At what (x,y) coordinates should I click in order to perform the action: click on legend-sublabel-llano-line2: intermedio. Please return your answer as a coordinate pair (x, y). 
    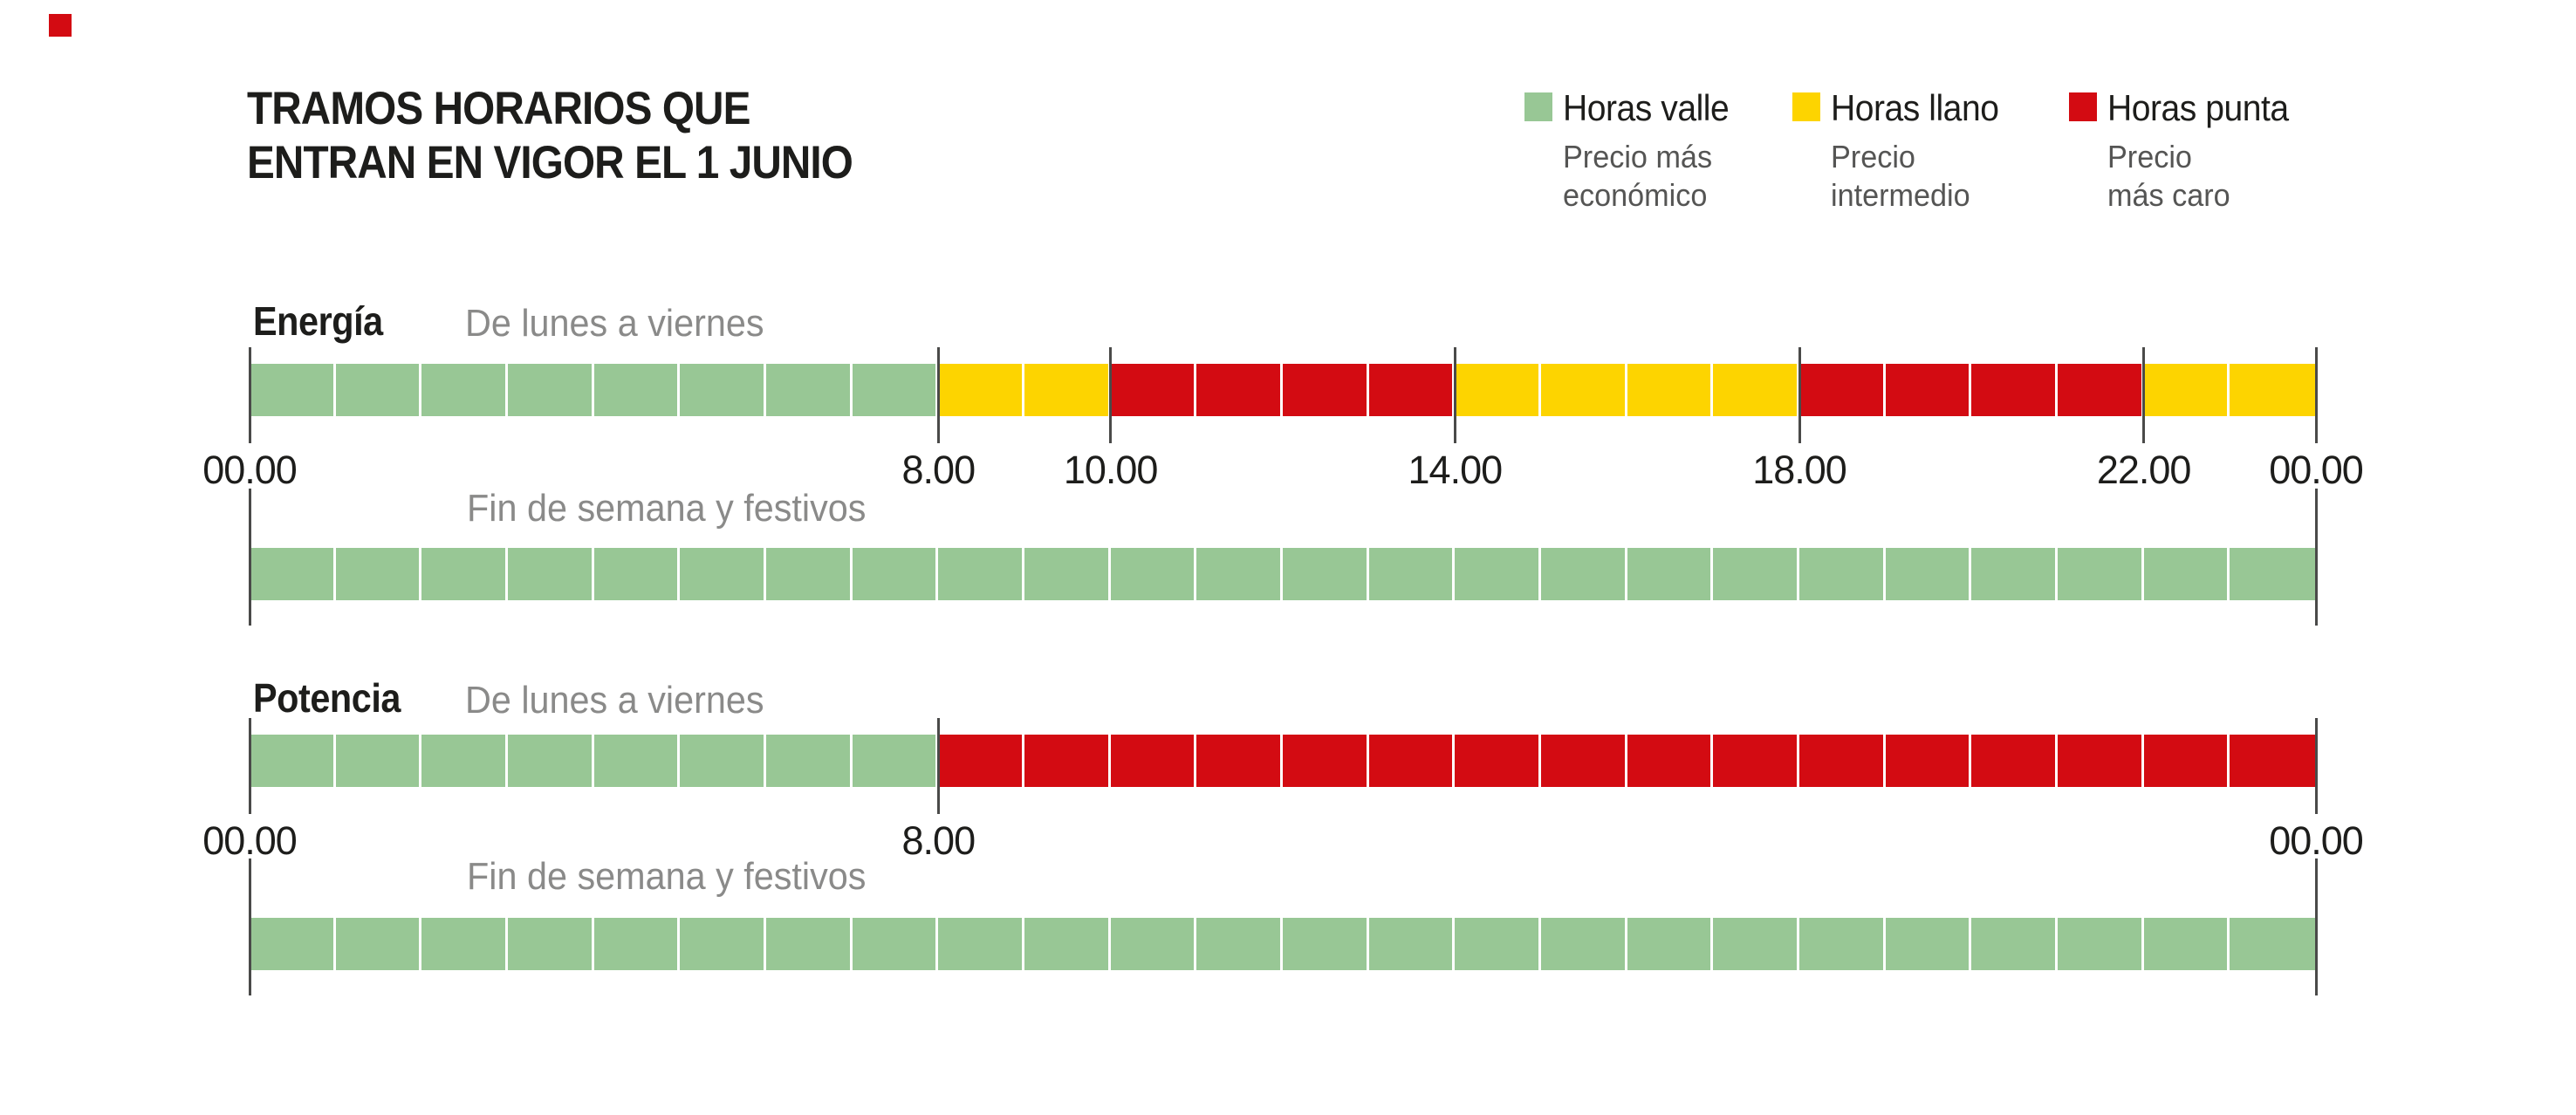
    Looking at the image, I should click on (1900, 195).